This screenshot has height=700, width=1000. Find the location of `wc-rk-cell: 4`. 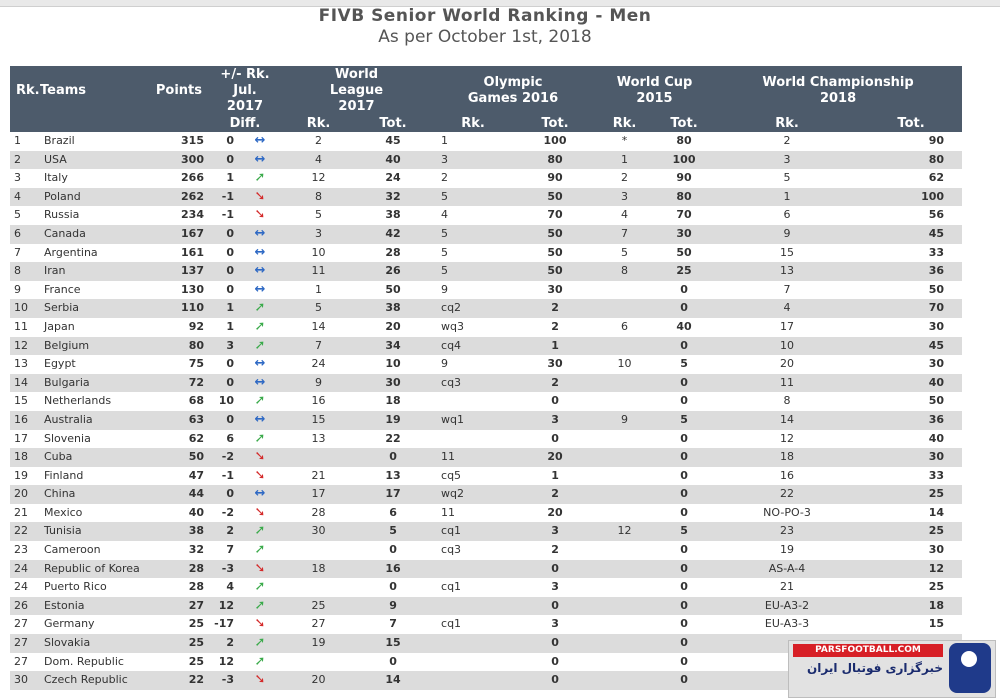

wc-rk-cell: 4 is located at coordinates (625, 215).